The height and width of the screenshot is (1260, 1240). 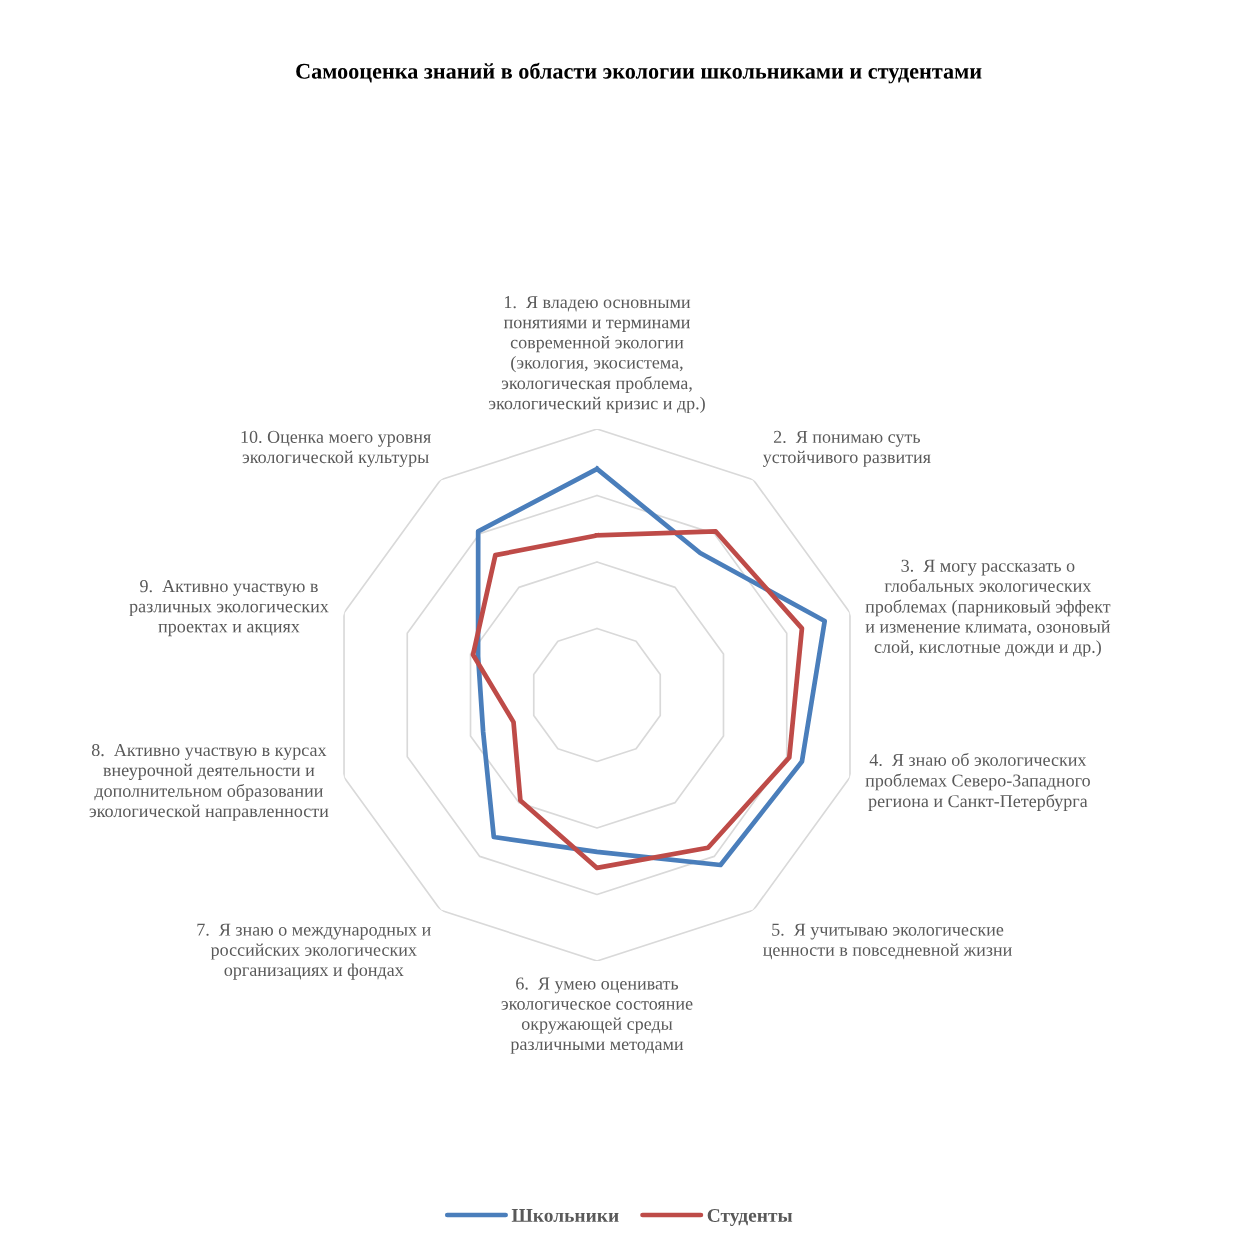 What do you see at coordinates (229, 608) in the screenshot?
I see `spoke-label: 9. Активно участвую в различных экологических проектах и акциях` at bounding box center [229, 608].